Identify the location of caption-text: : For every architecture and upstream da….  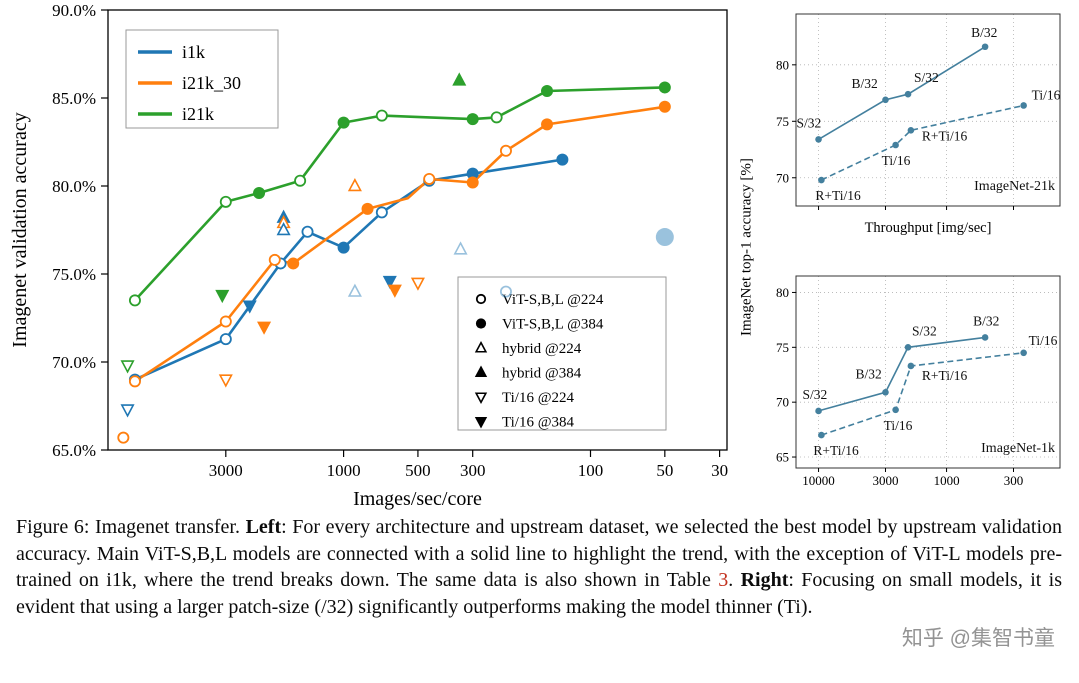
(539, 553).